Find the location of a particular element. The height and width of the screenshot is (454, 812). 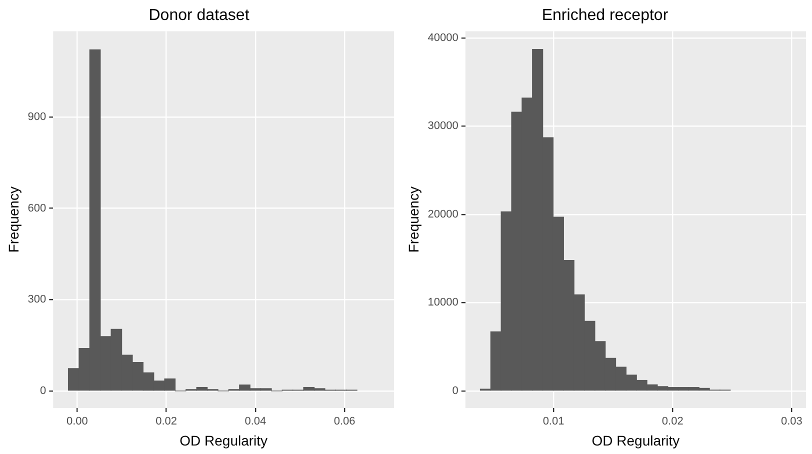

y-tick-label: 900 is located at coordinates (37, 117).